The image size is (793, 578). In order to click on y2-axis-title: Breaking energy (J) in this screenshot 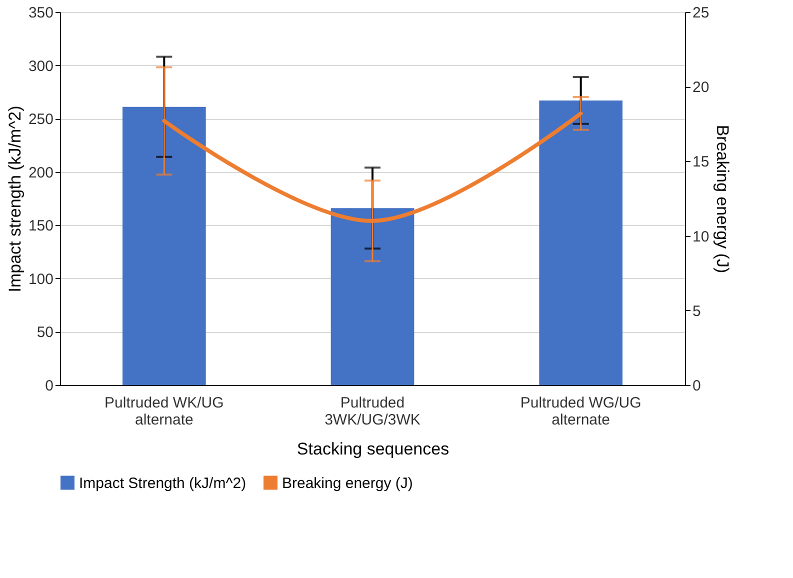, I will do `click(722, 199)`.